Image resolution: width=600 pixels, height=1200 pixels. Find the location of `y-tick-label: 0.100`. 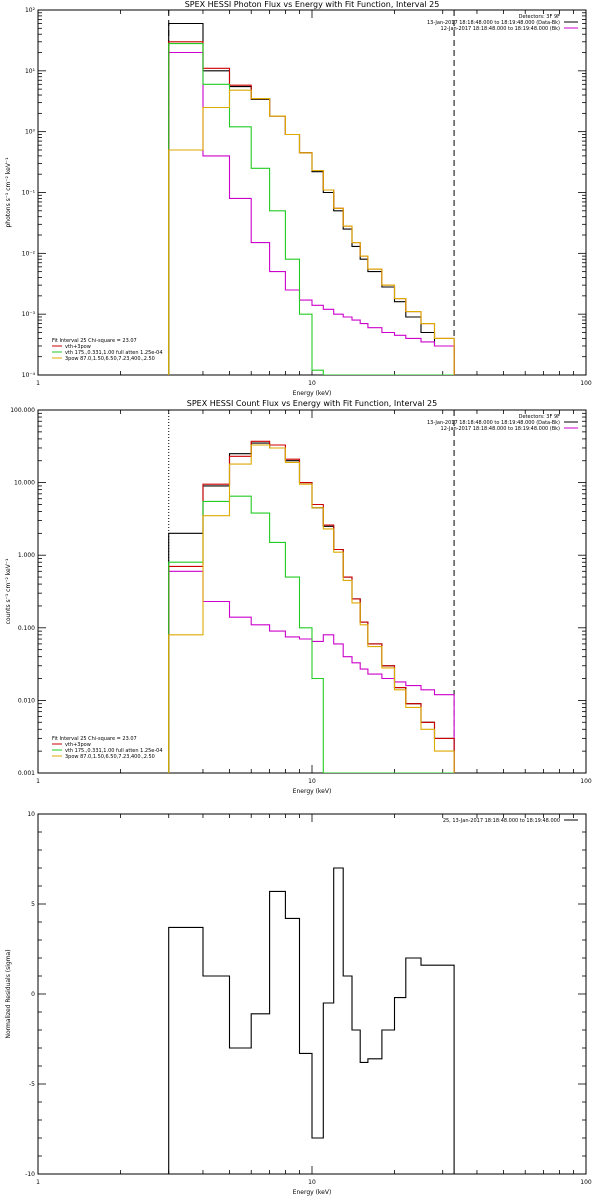

y-tick-label: 0.100 is located at coordinates (26, 628).